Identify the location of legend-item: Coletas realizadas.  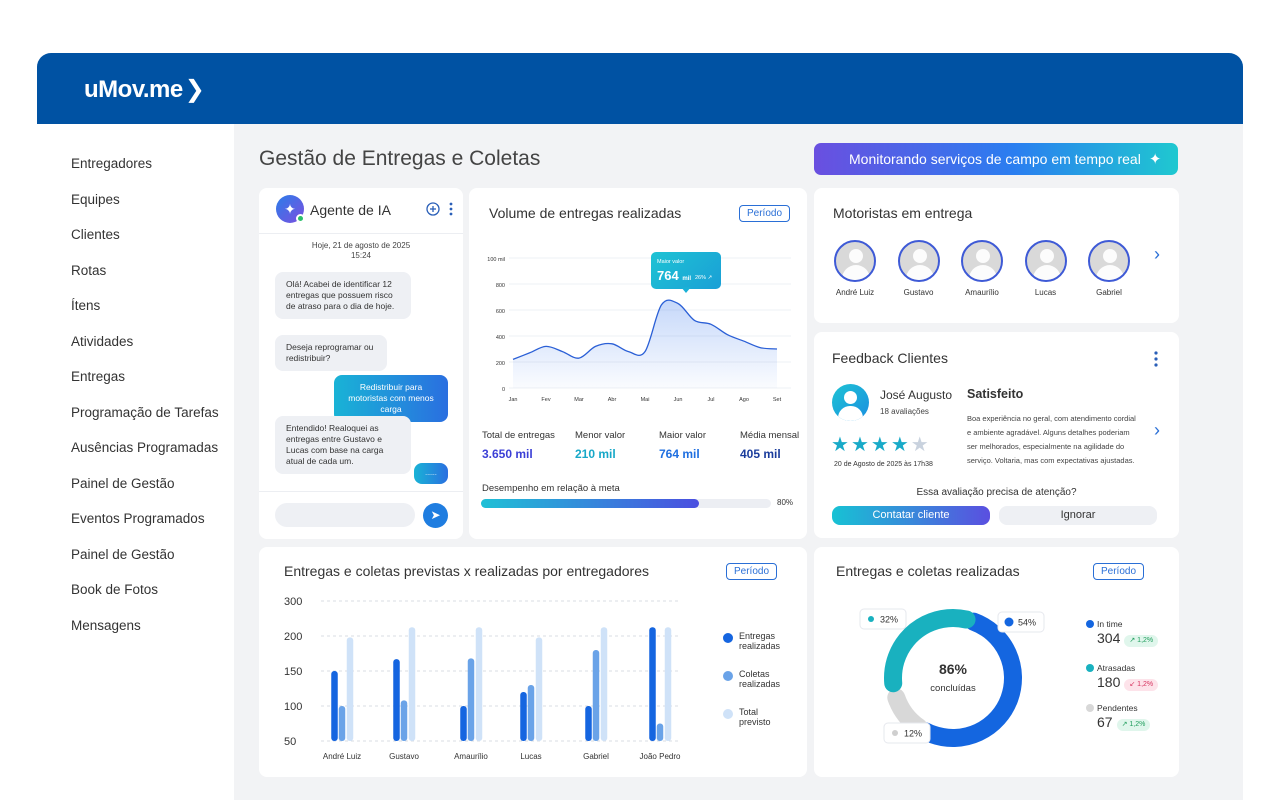
(757, 679).